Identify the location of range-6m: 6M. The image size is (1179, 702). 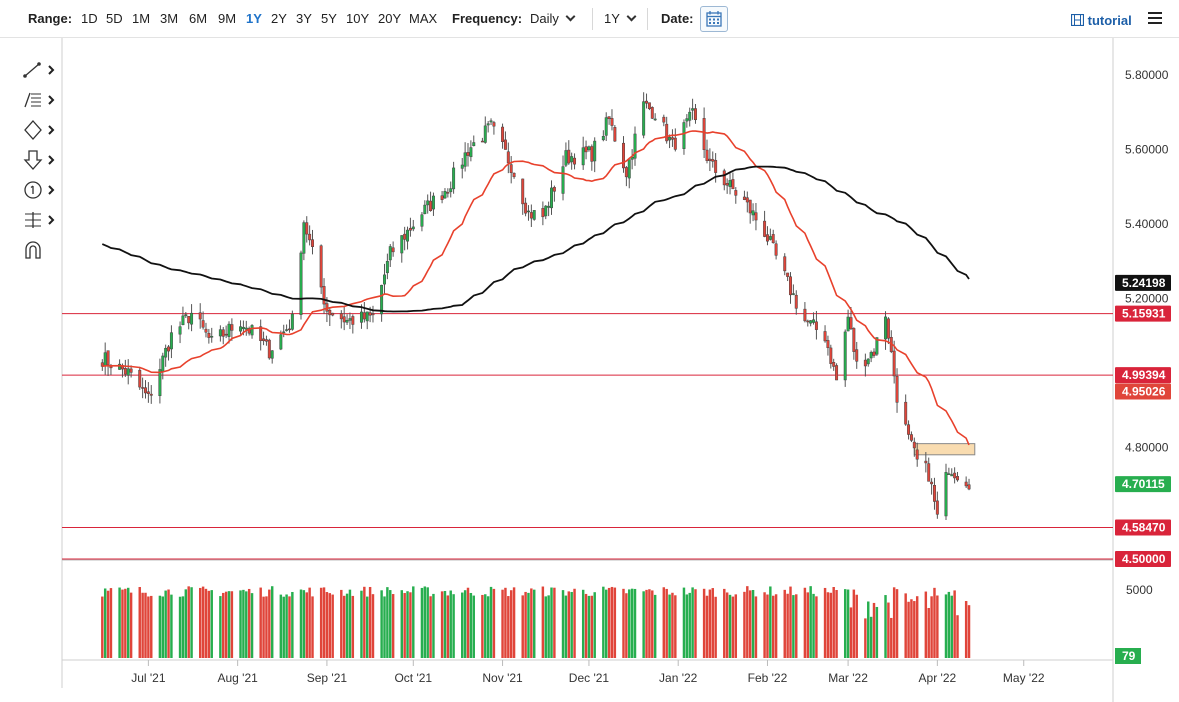
(198, 18).